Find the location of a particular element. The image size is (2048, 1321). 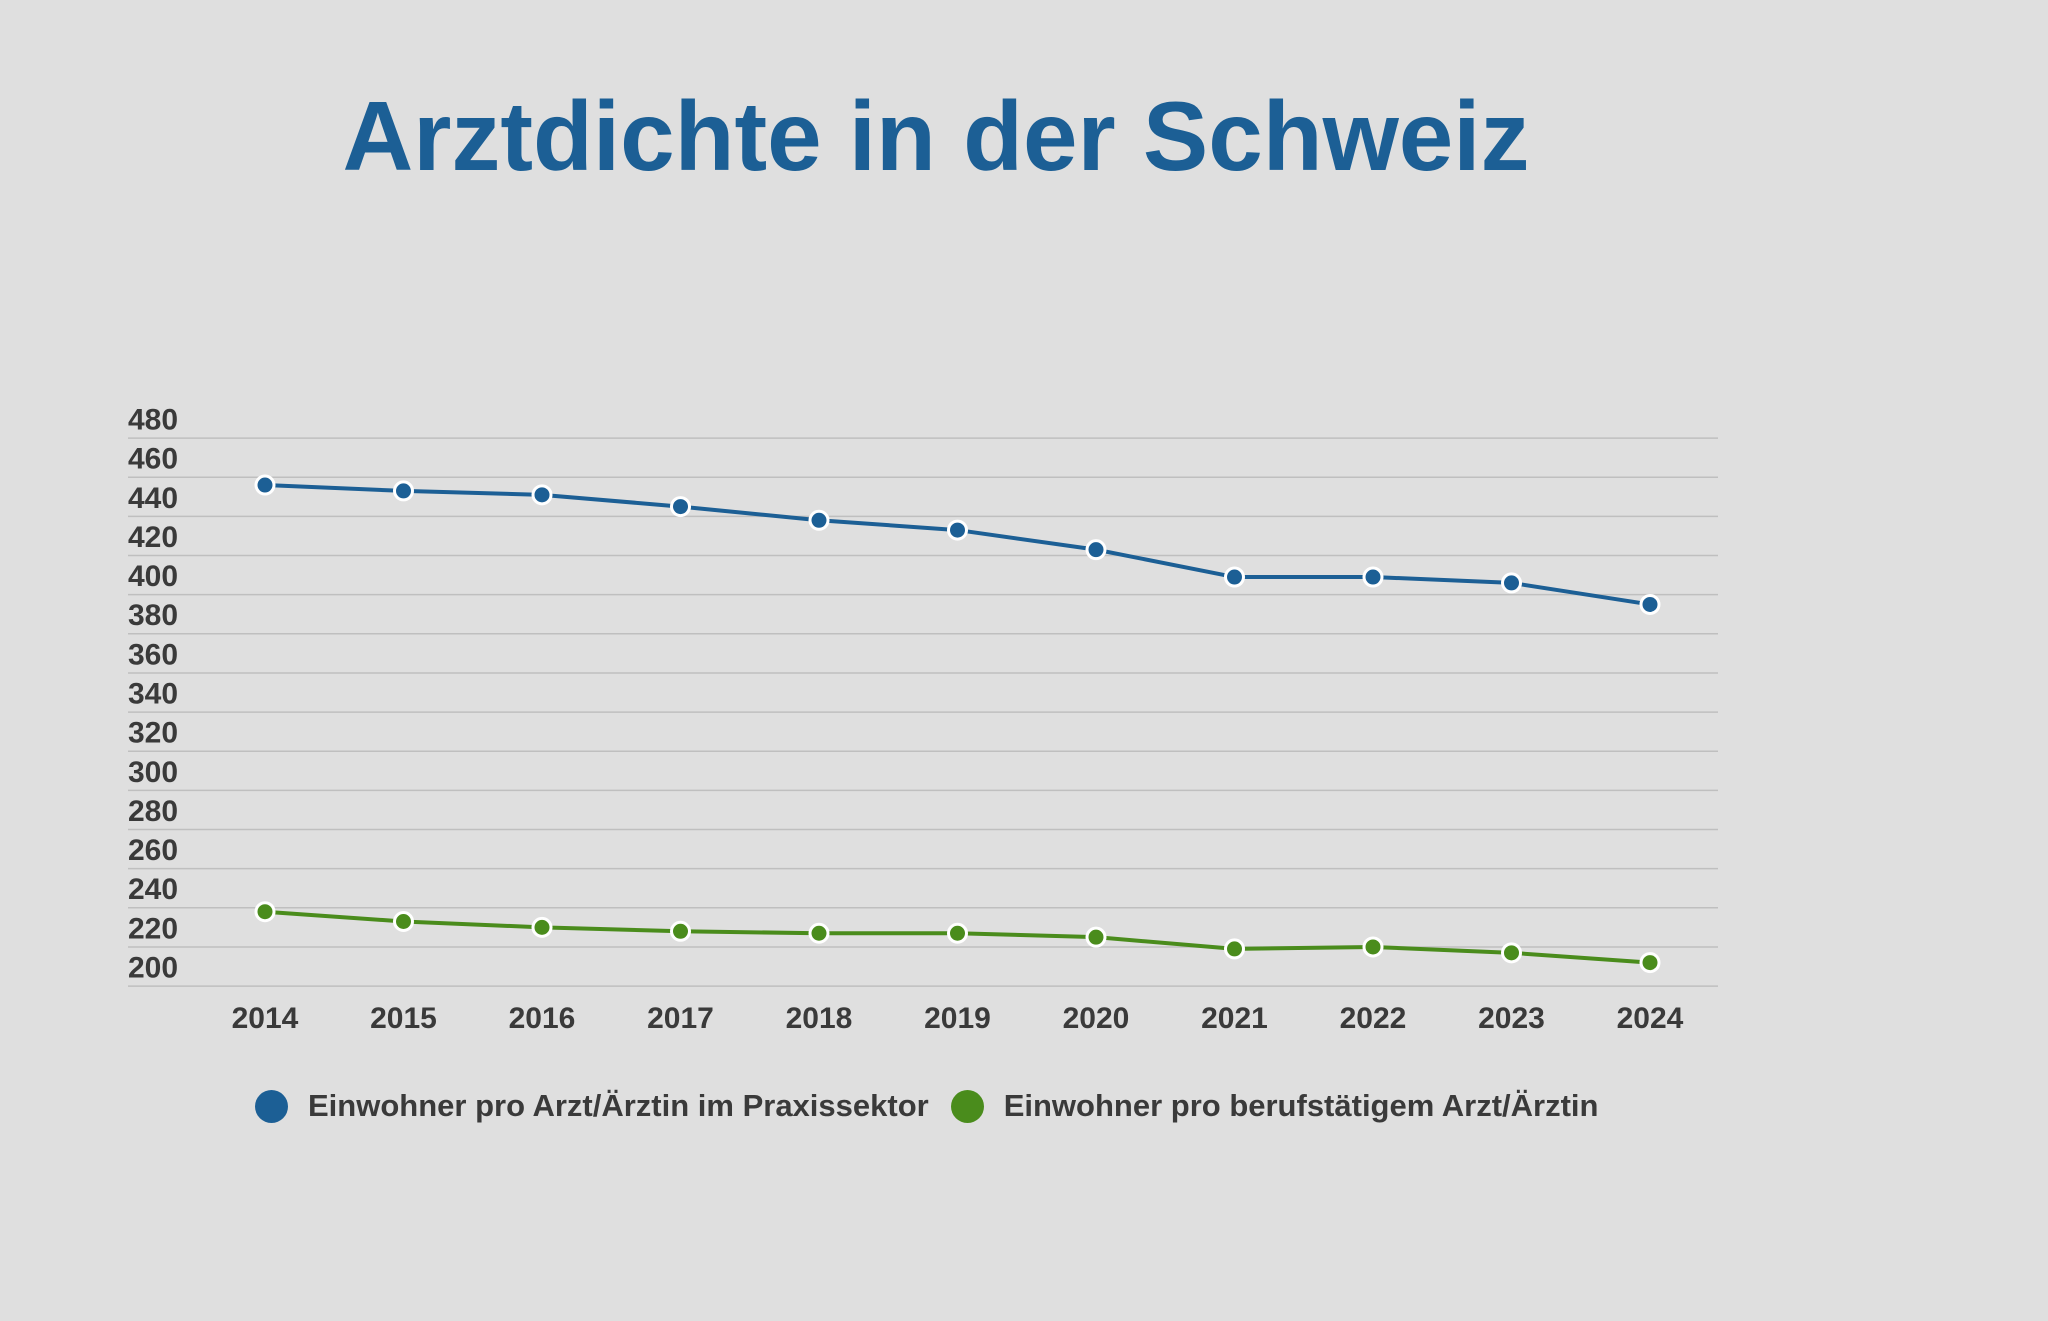

legend-label-berufstaetig: Einwohner pro berufstätigem Arzt/Ärztin is located at coordinates (1301, 1105).